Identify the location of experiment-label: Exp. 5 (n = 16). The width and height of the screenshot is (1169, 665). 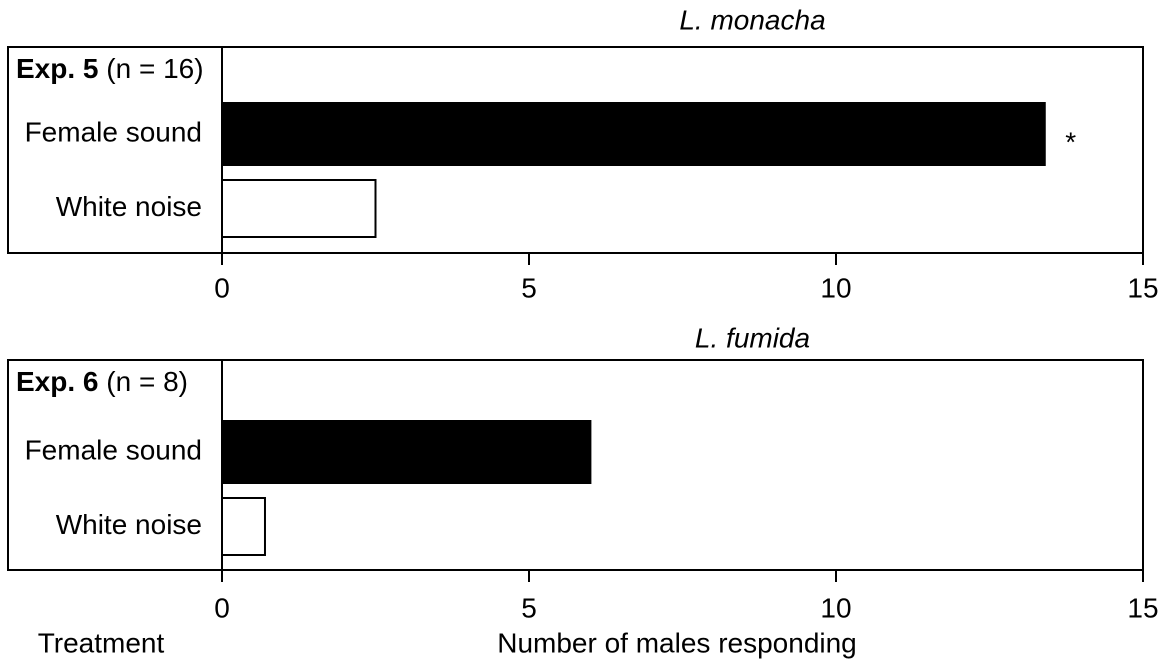
(110, 68).